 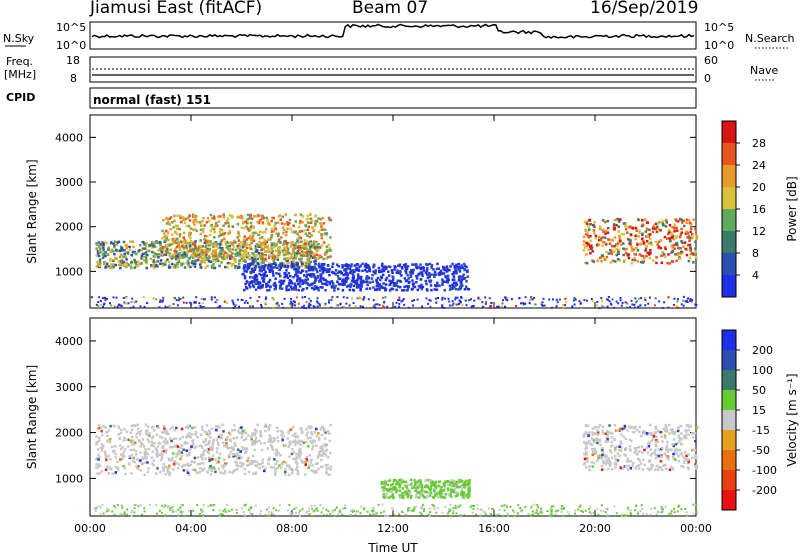 I want to click on freq-label-line1: Freq., so click(x=19, y=61).